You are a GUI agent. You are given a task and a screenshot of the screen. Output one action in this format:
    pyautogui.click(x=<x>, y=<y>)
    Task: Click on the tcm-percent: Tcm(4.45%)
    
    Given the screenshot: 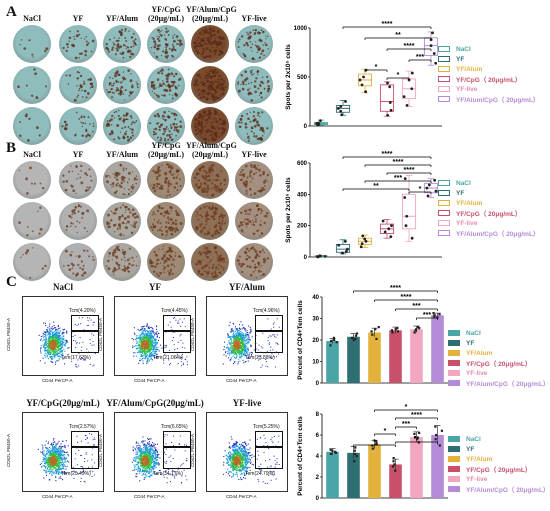 What is the action you would take?
    pyautogui.click(x=174, y=311)
    